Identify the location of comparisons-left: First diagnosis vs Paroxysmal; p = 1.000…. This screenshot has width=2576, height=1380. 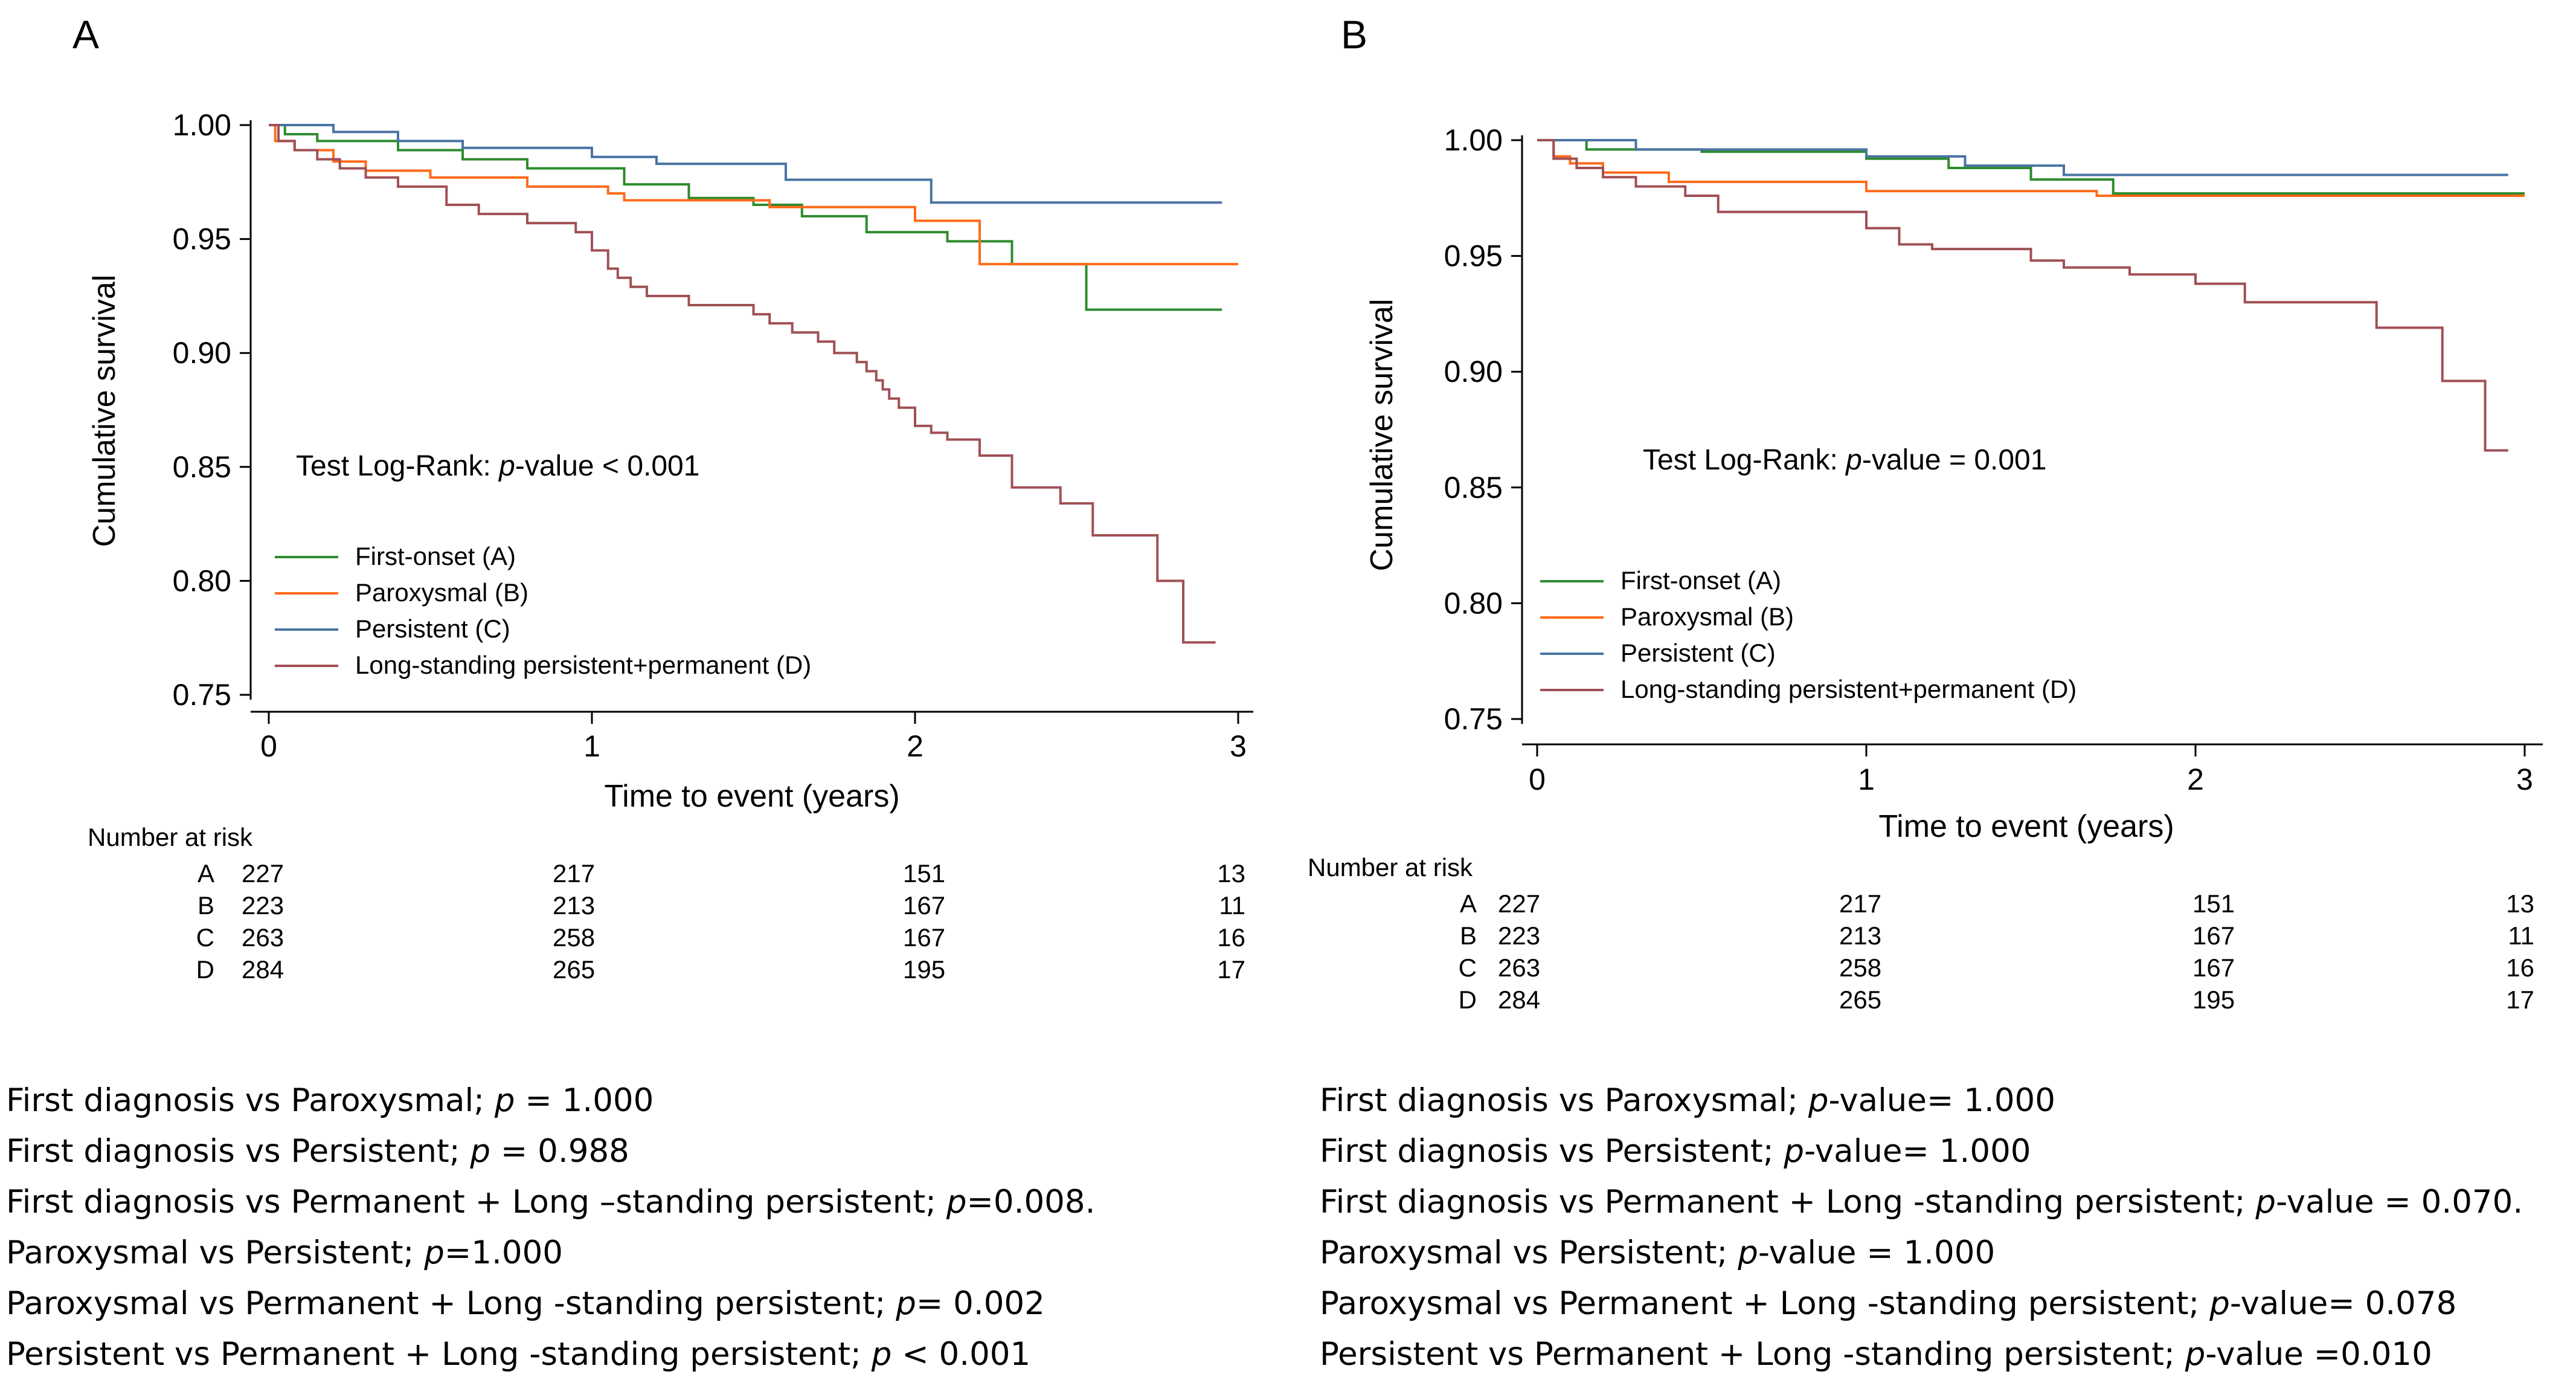
(550, 1228).